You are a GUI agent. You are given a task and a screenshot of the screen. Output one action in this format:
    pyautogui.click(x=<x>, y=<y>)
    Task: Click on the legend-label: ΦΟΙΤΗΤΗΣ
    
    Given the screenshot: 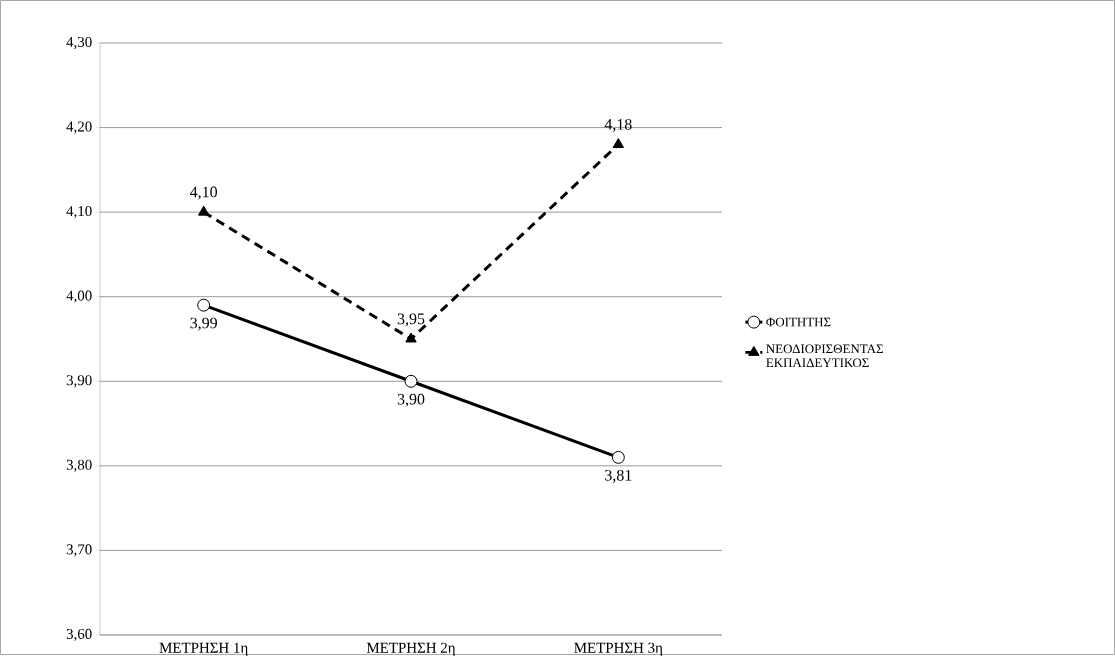 What is the action you would take?
    pyautogui.click(x=798, y=322)
    